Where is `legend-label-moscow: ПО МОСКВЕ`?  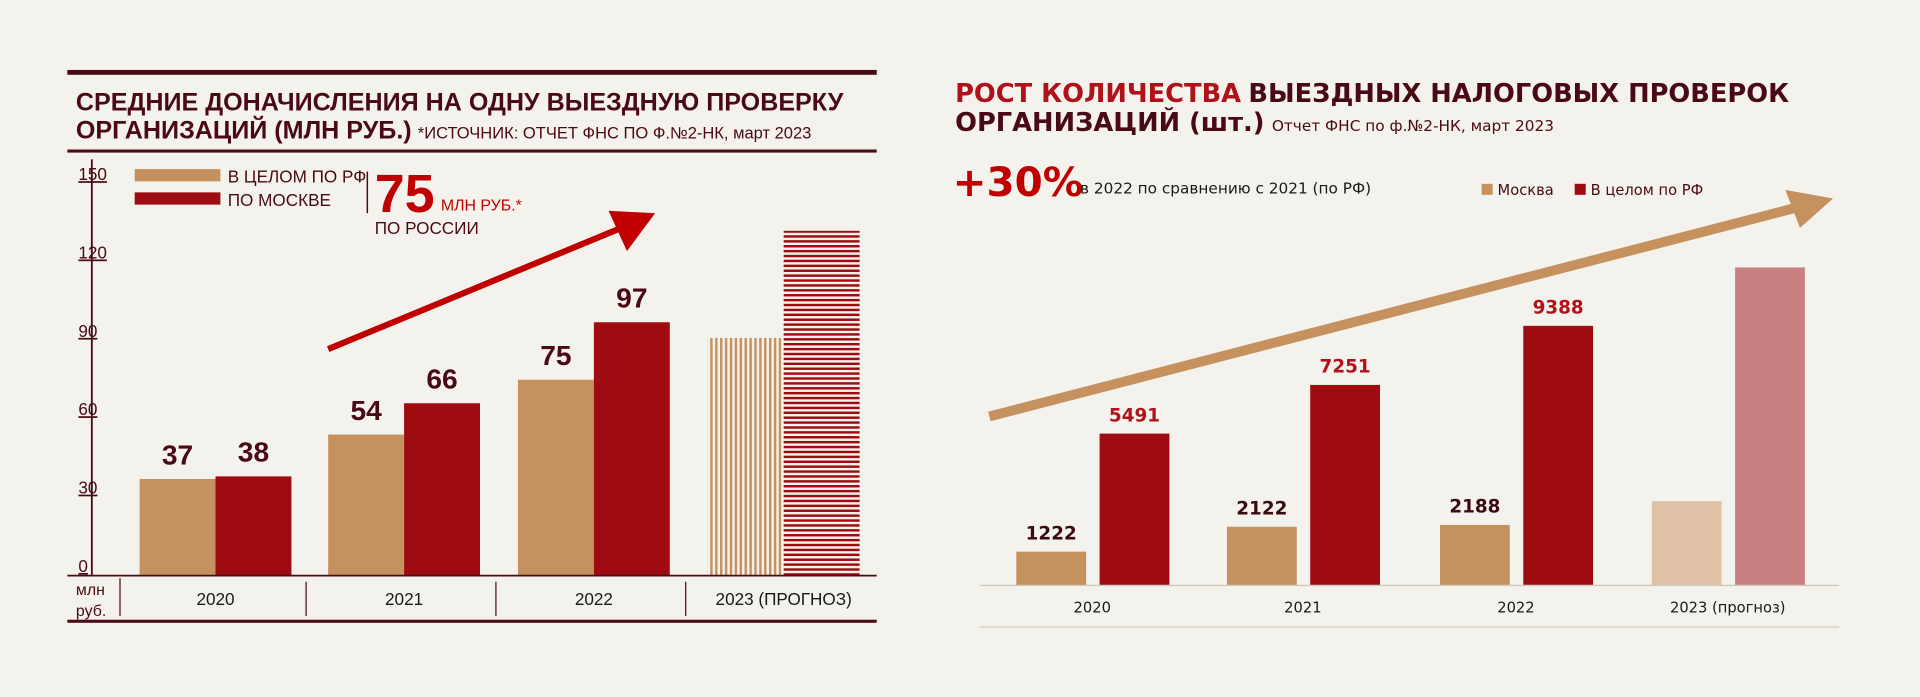 legend-label-moscow: ПО МОСКВЕ is located at coordinates (279, 200).